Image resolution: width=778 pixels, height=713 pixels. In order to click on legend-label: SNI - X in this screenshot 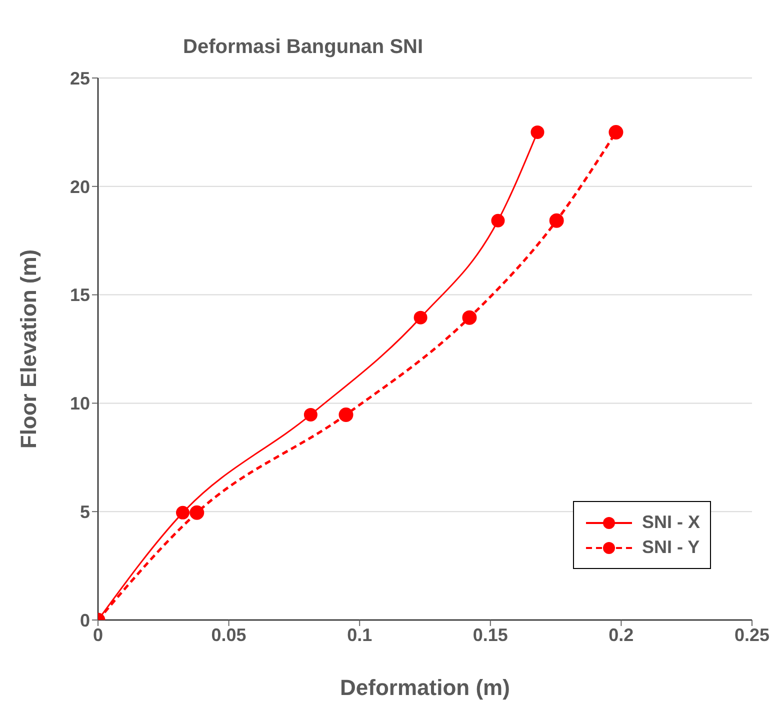, I will do `click(671, 522)`.